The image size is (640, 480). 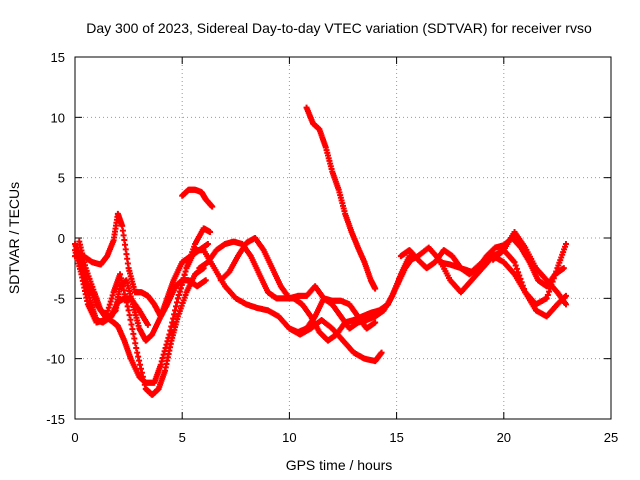 I want to click on x-tick-label: 0, so click(x=74, y=437).